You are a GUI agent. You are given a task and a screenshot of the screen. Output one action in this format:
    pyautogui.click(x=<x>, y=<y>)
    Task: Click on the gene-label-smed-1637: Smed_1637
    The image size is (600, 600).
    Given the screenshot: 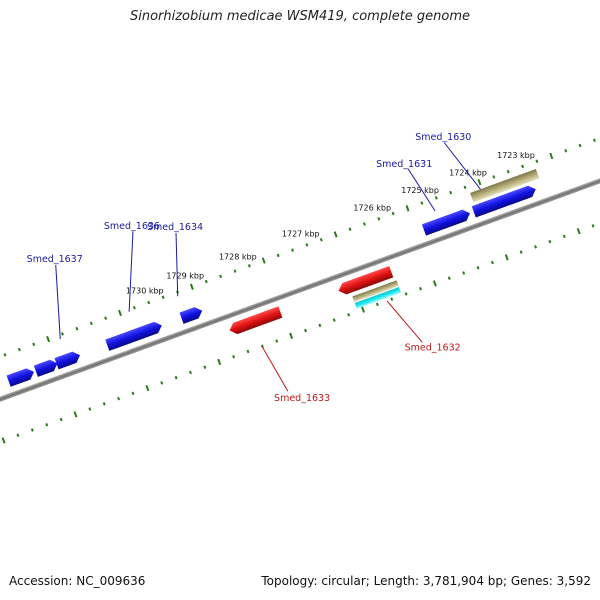 What is the action you would take?
    pyautogui.click(x=55, y=259)
    